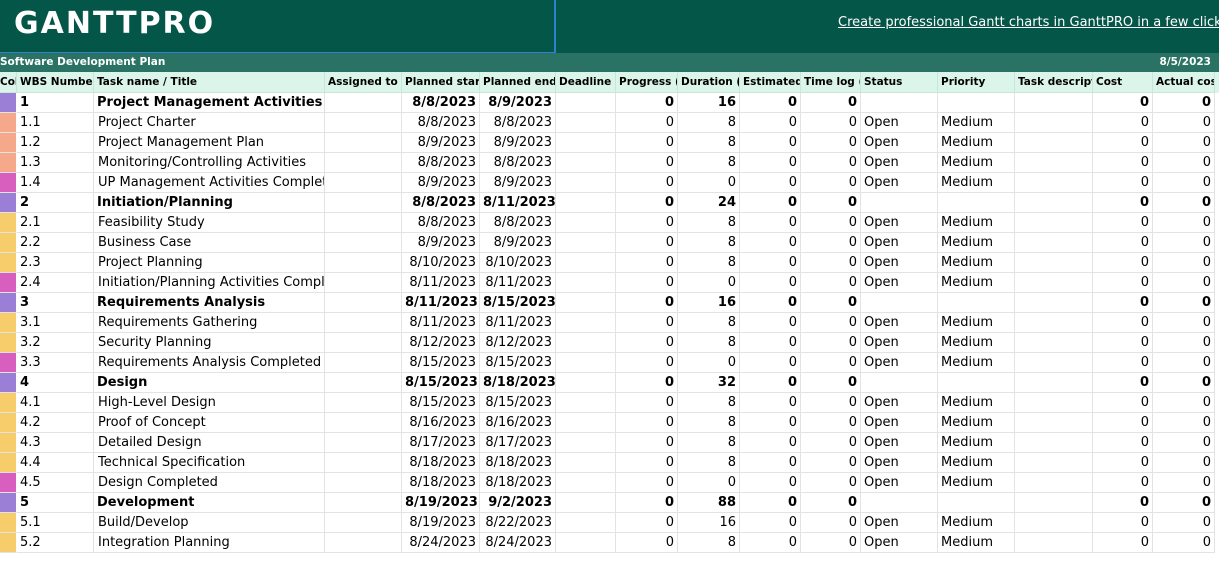 This screenshot has height=568, width=1219. I want to click on cell-status: Open, so click(899, 283).